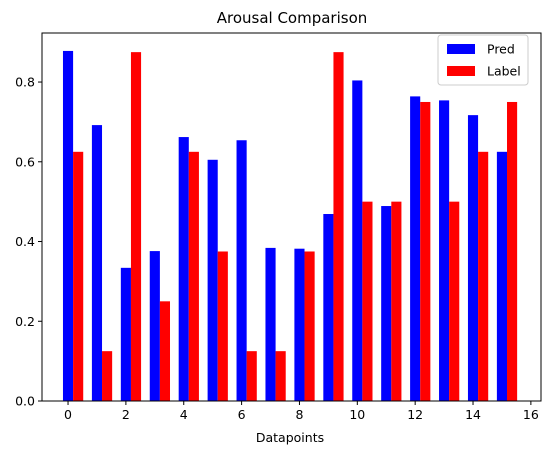 The image size is (547, 455). What do you see at coordinates (126, 414) in the screenshot?
I see `x-tick-label: 2` at bounding box center [126, 414].